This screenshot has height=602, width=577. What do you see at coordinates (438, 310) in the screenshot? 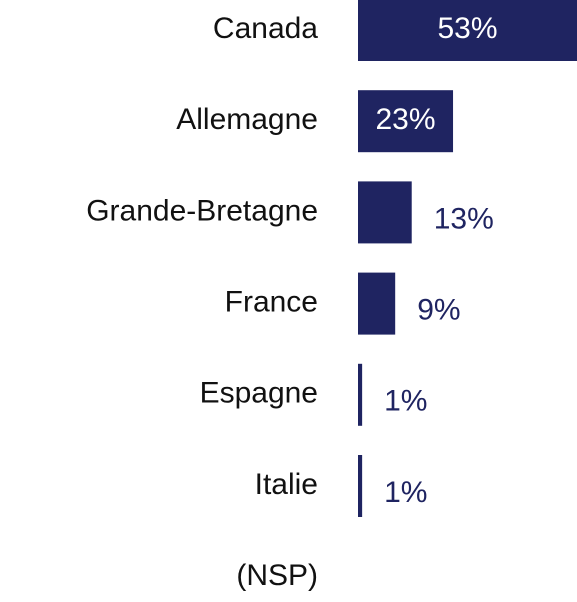
I see `value-label: 9%` at bounding box center [438, 310].